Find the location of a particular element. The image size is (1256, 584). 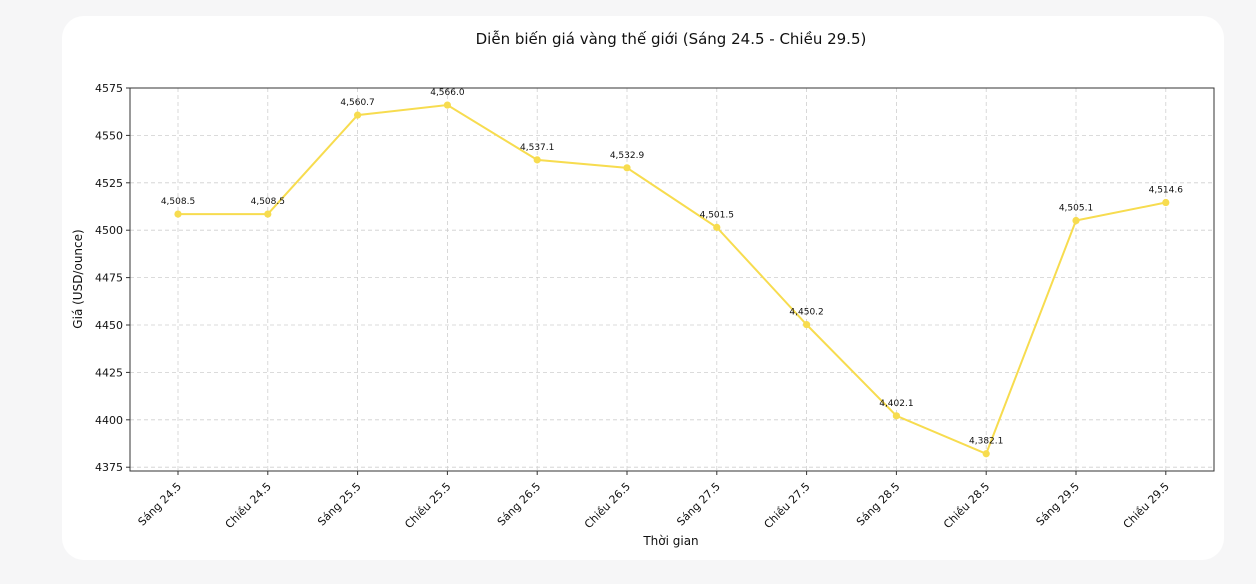

x-tick-label: Chiều 26.5 is located at coordinates (607, 505).